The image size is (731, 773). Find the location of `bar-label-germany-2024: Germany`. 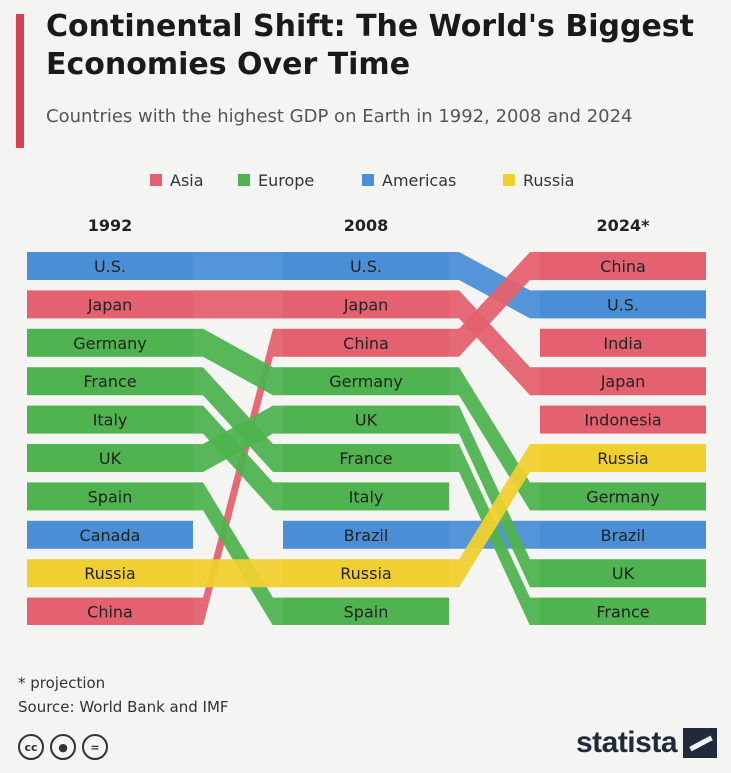

bar-label-germany-2024: Germany is located at coordinates (623, 496).